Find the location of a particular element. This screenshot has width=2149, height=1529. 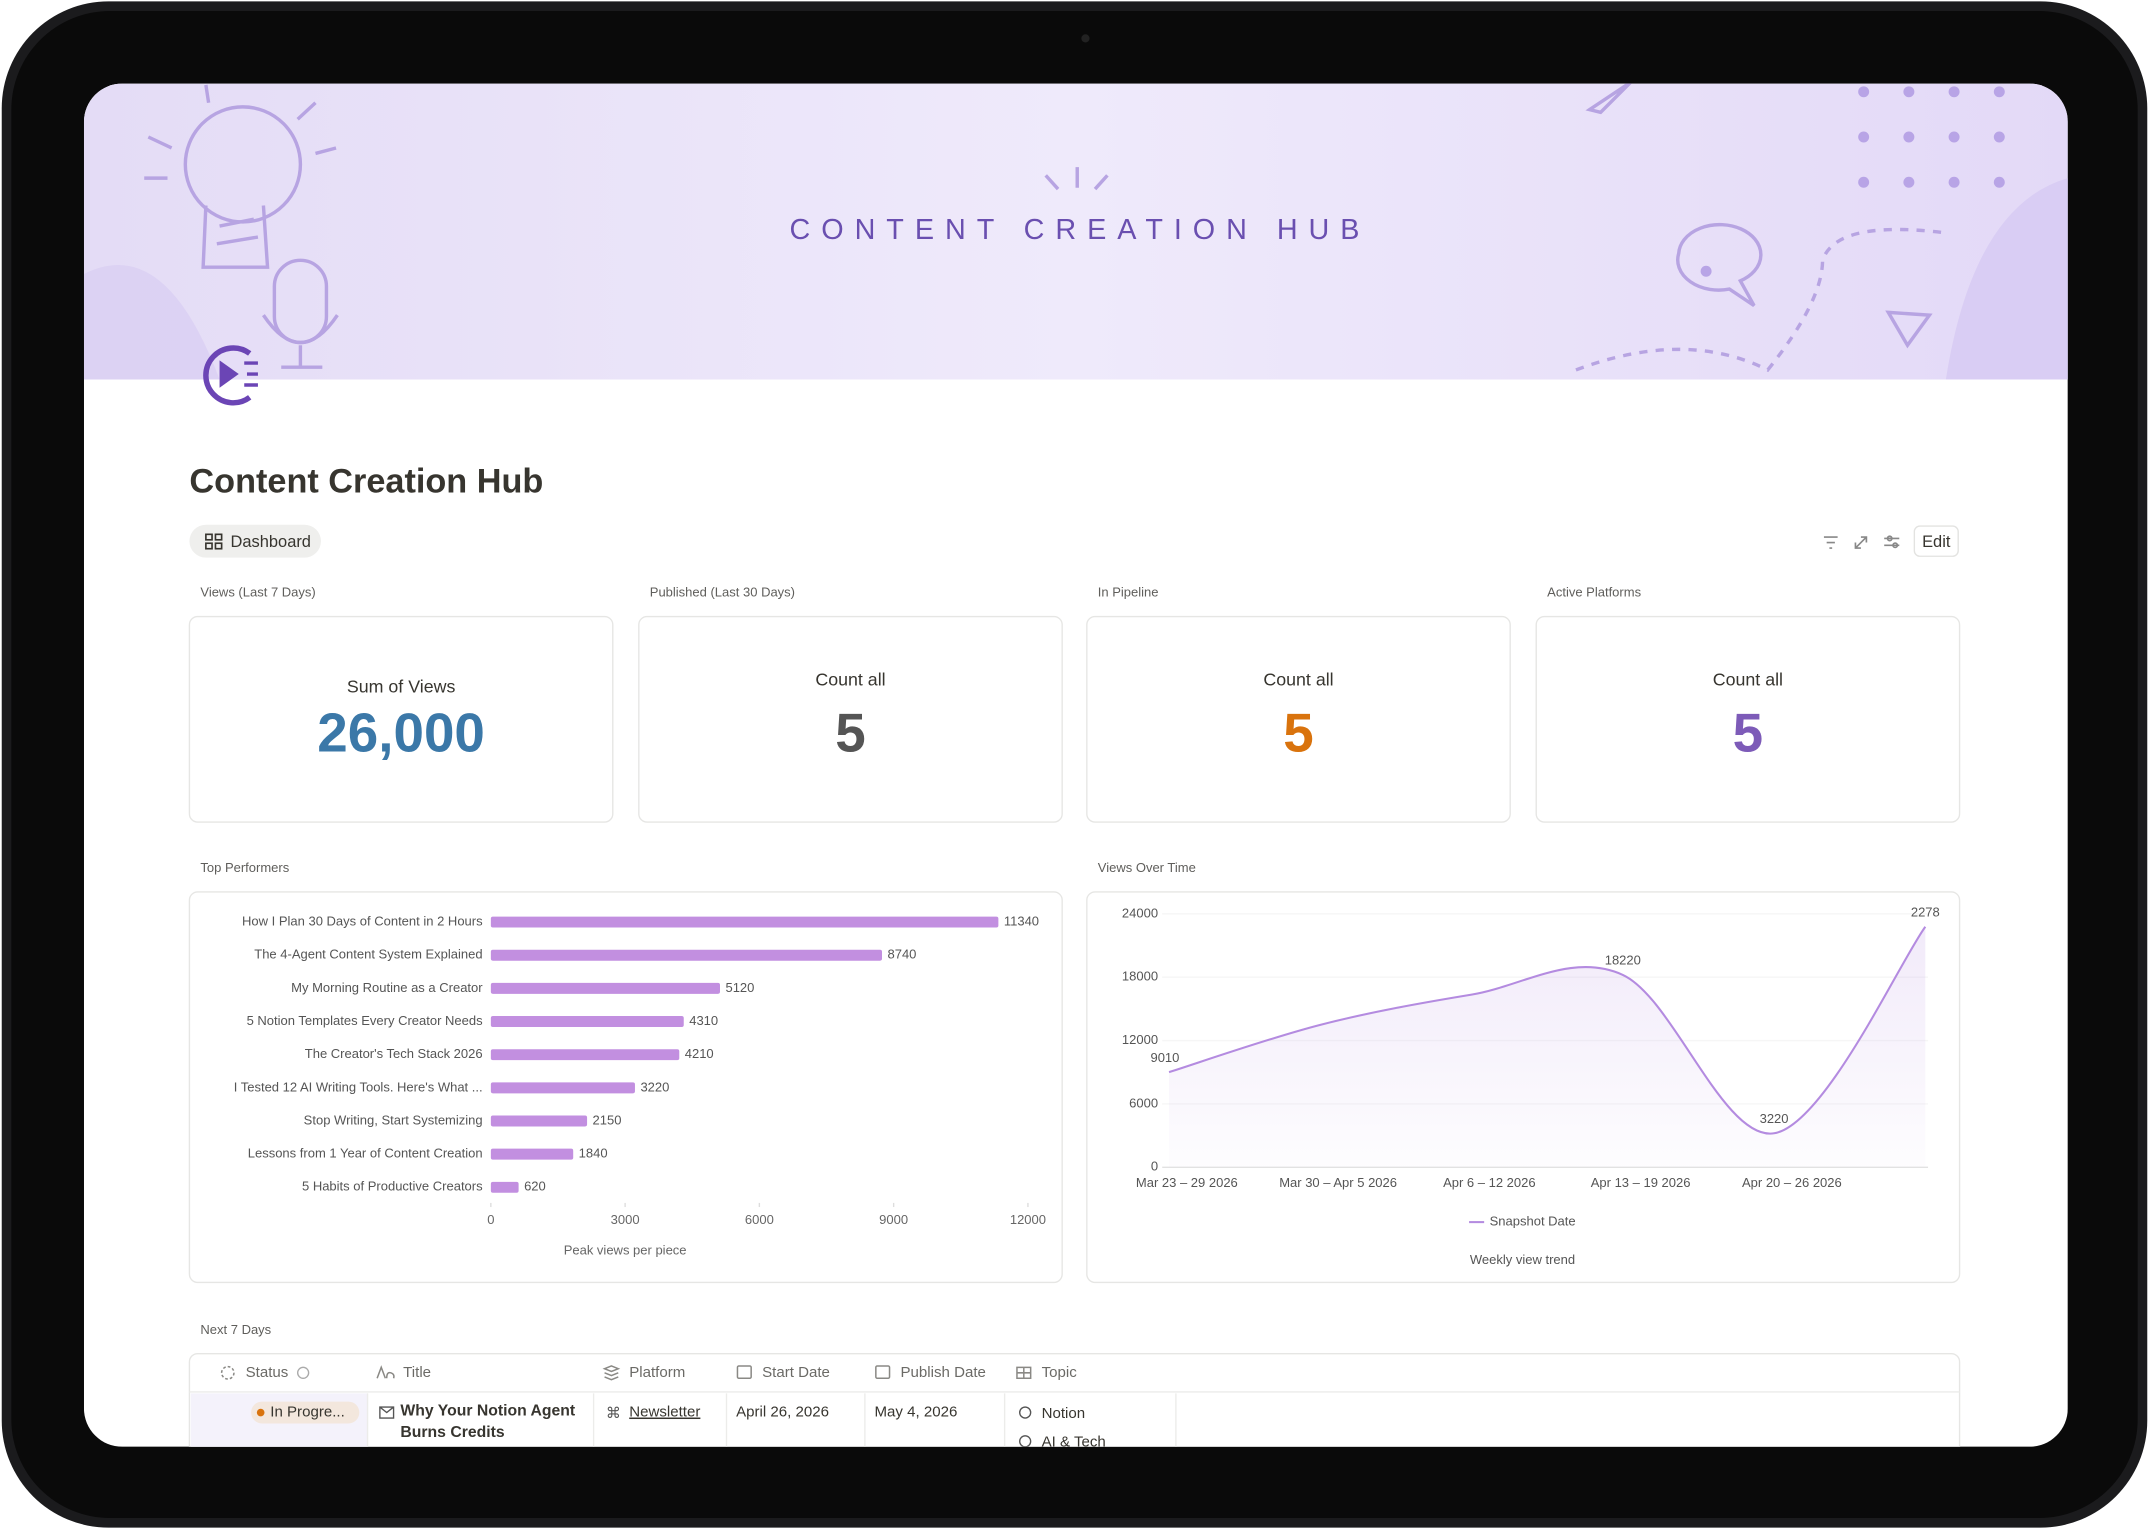

x-tick-label: 3000 is located at coordinates (625, 1219).